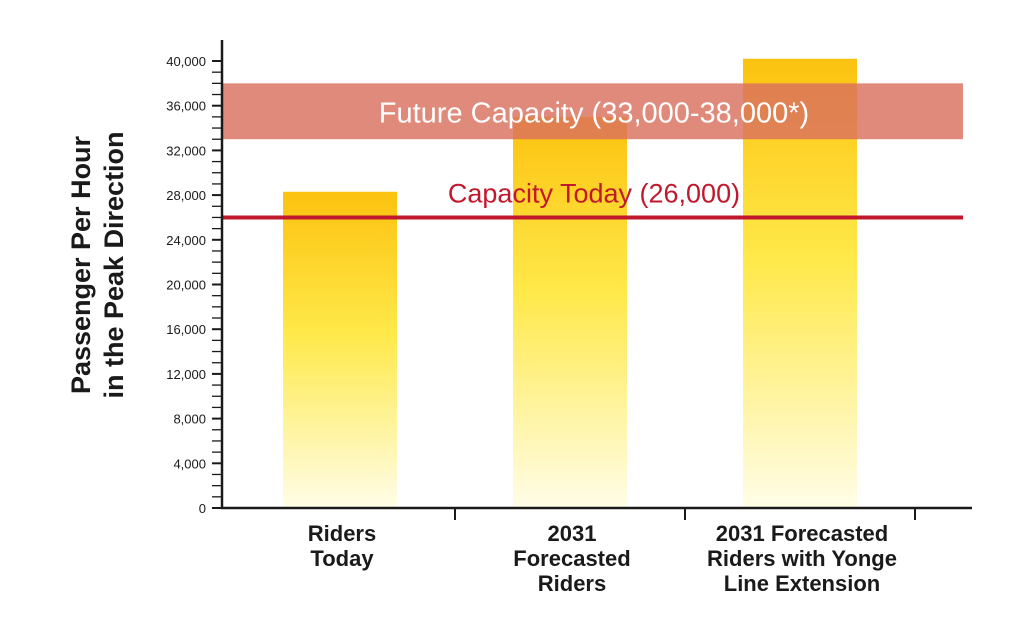  I want to click on y-axis-label-line: in the Peak Direction, so click(114, 264).